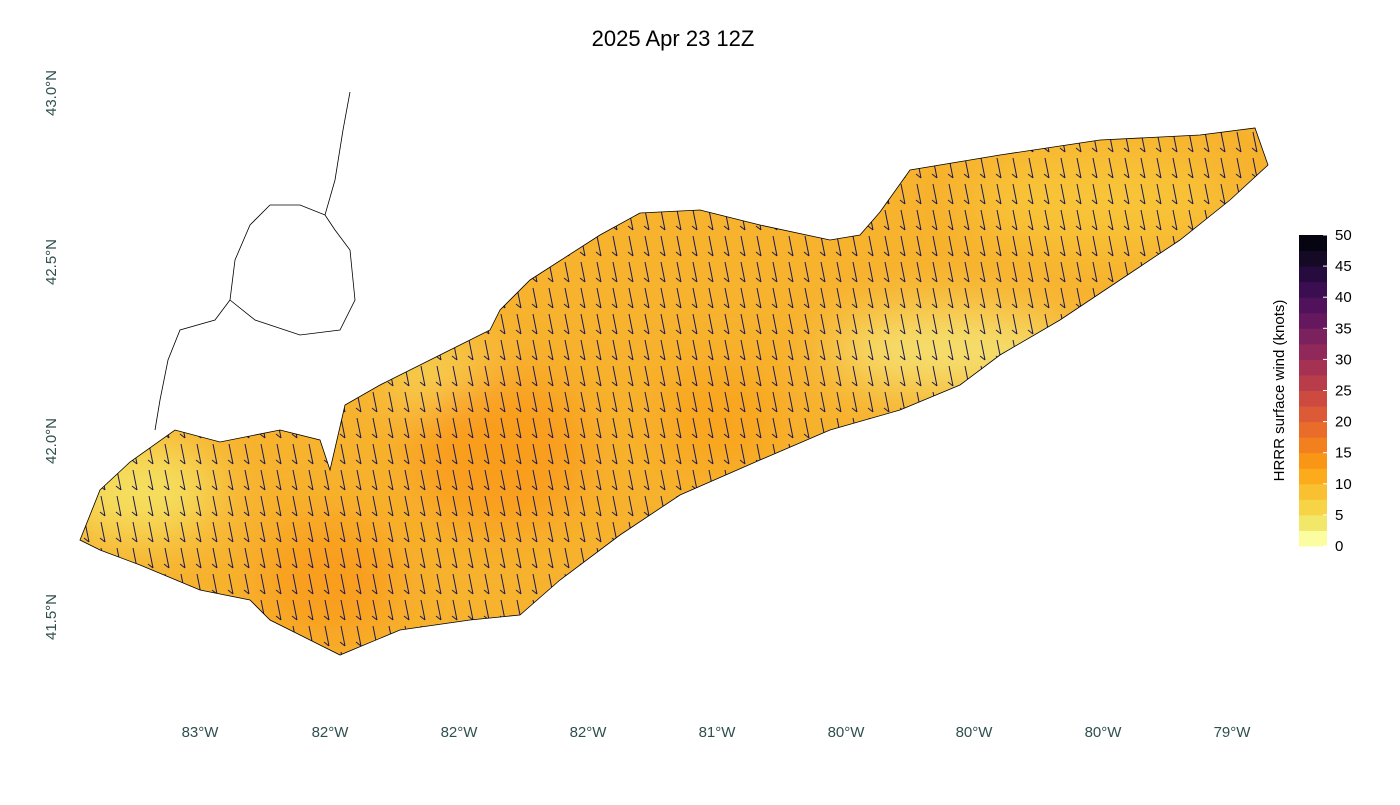 The height and width of the screenshot is (805, 1400). I want to click on colorbar-label: HRRR surface wind (knots), so click(1279, 391).